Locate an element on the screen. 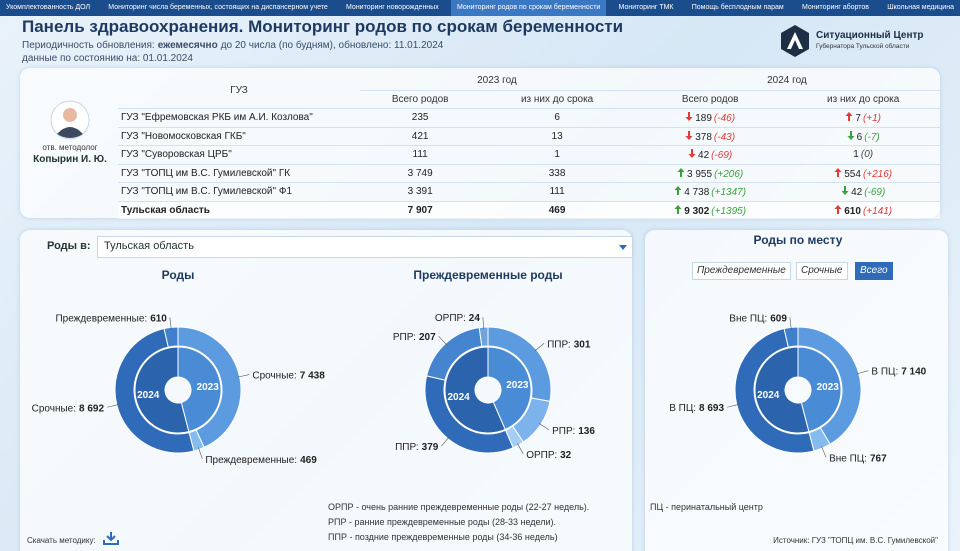 This screenshot has width=960, height=551. cell-delta: (-7) is located at coordinates (872, 137).